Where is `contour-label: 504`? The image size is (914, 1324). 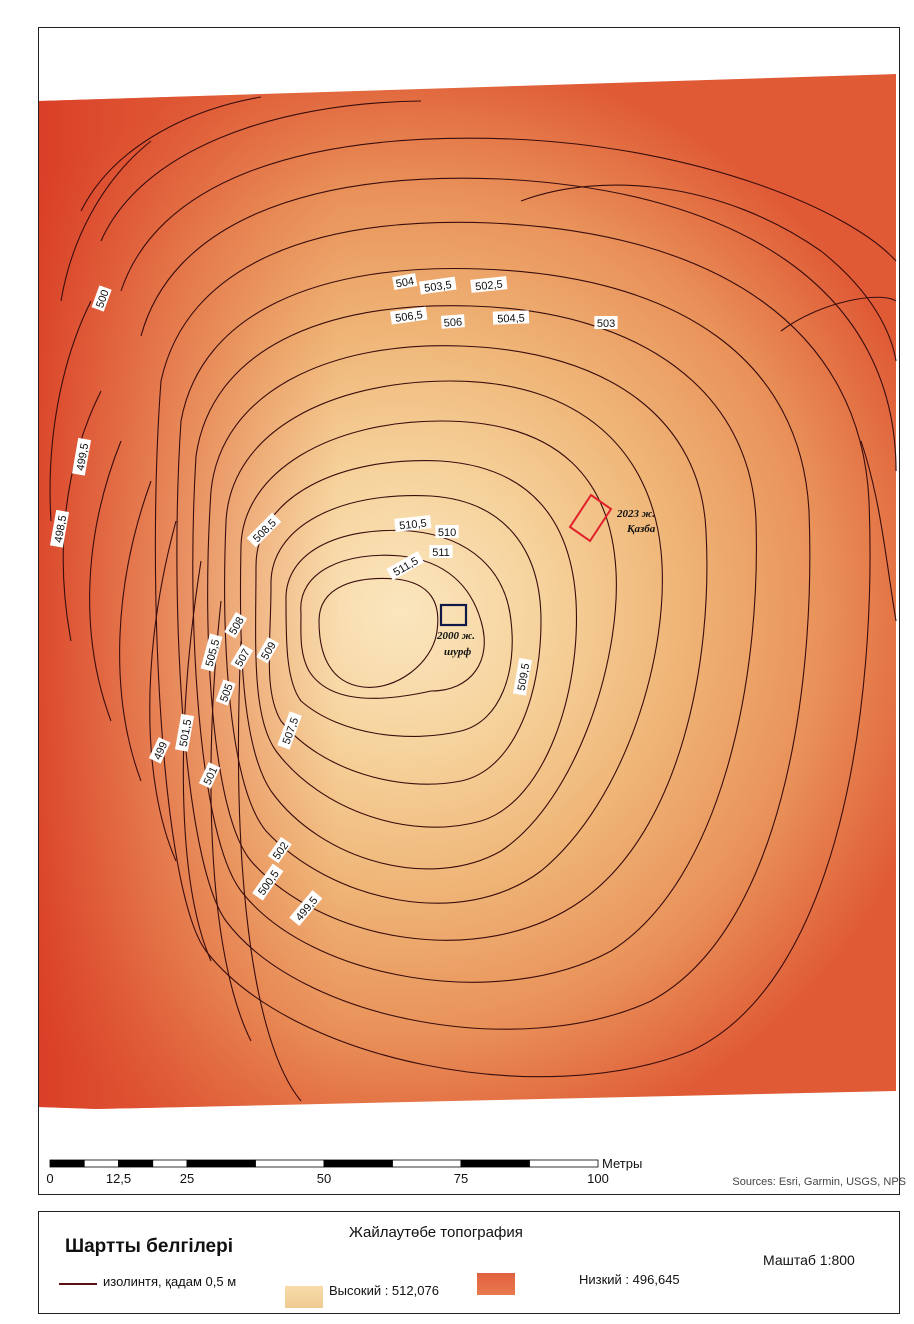 contour-label: 504 is located at coordinates (405, 282).